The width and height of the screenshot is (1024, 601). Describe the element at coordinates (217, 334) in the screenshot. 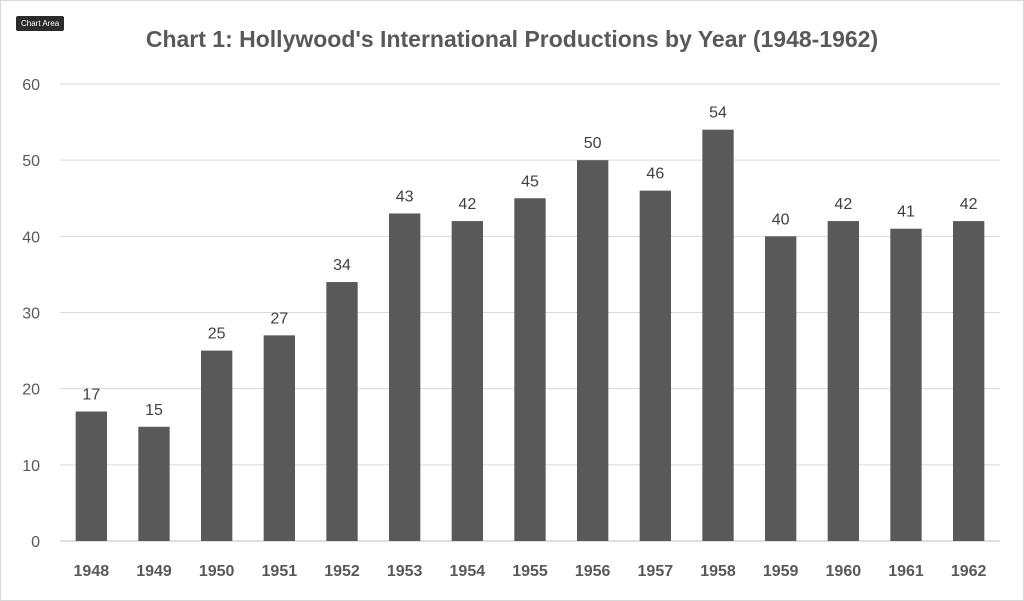

I see `data-label-1950: 25` at that location.